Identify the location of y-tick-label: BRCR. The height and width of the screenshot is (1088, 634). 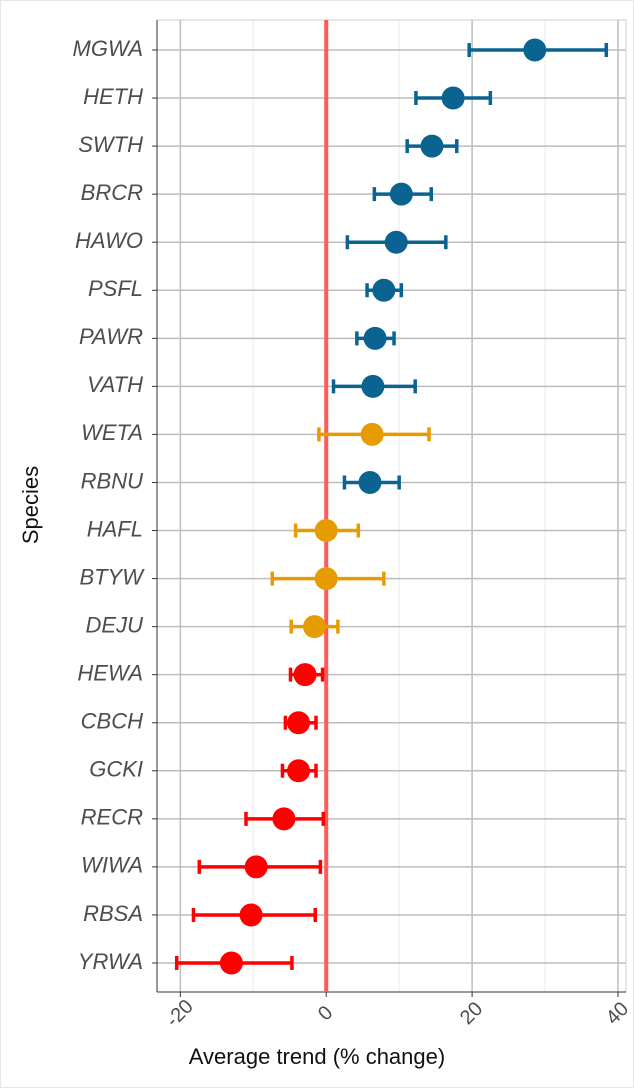
(112, 192).